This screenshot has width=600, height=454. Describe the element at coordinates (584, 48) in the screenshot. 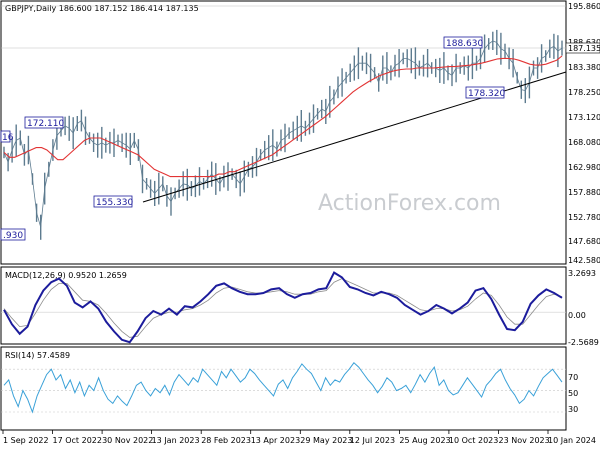

I see `current-price-label: 187.135` at that location.